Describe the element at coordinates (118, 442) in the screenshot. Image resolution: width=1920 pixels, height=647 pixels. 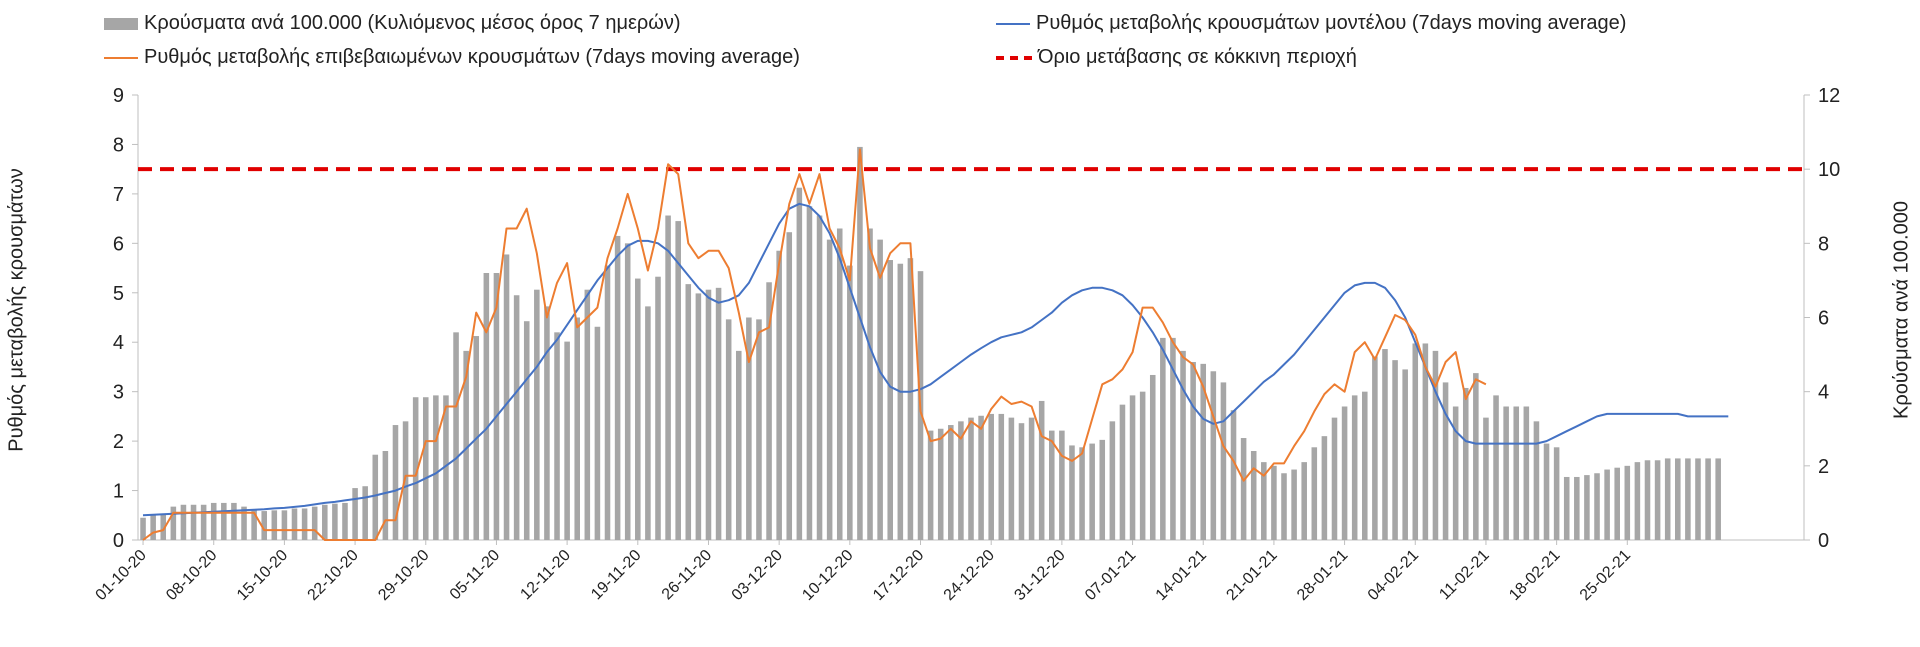
I see `left-tick-label: 2` at that location.